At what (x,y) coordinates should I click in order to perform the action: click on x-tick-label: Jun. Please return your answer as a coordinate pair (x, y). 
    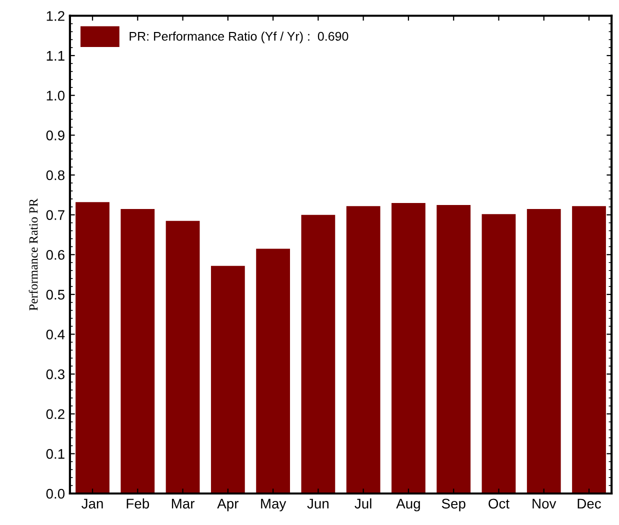
    Looking at the image, I should click on (317, 503).